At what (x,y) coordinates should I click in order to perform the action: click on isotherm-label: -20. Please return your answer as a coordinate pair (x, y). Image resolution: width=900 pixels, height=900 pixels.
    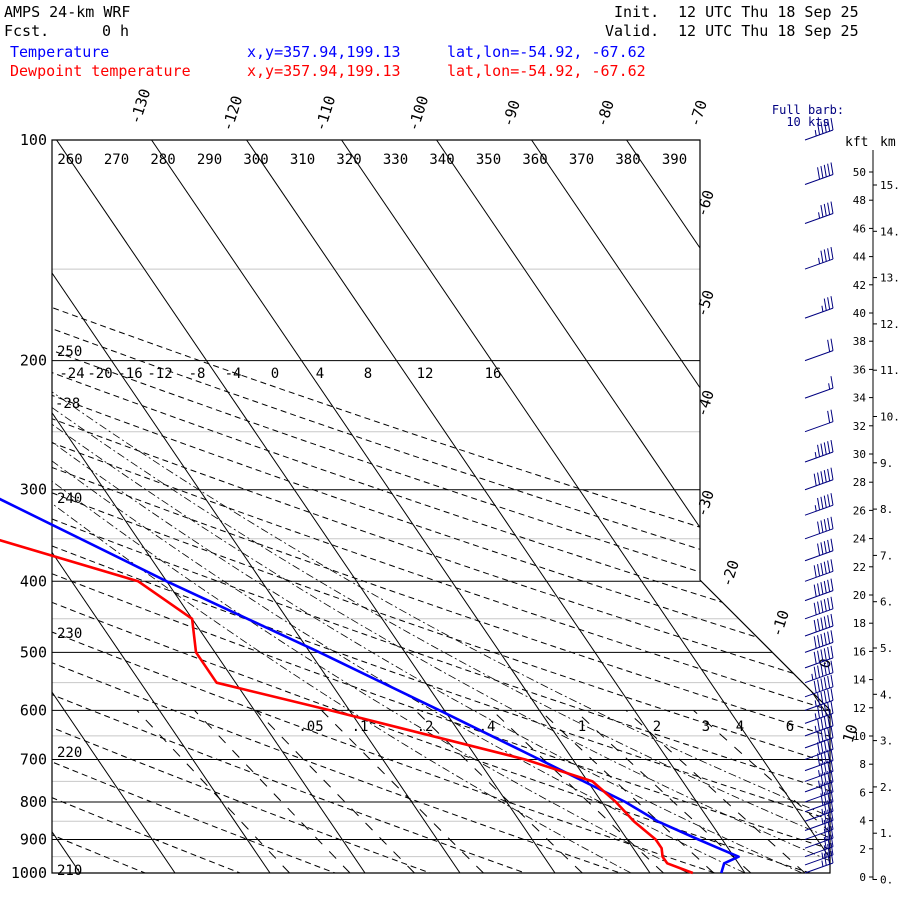
    Looking at the image, I should click on (729, 573).